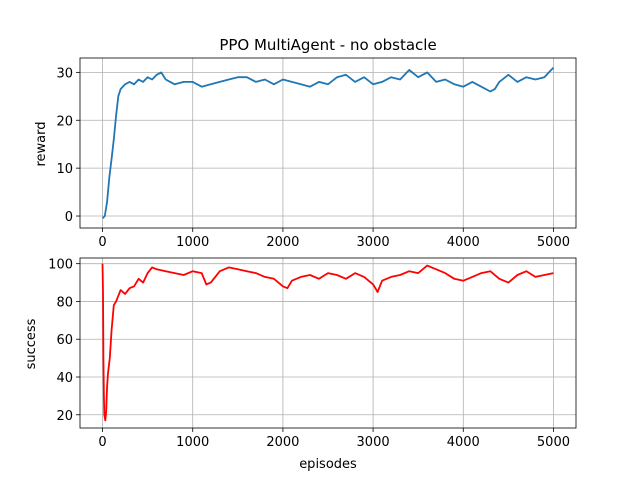 The height and width of the screenshot is (480, 640). What do you see at coordinates (31, 343) in the screenshot?
I see `success-axis-label: success` at bounding box center [31, 343].